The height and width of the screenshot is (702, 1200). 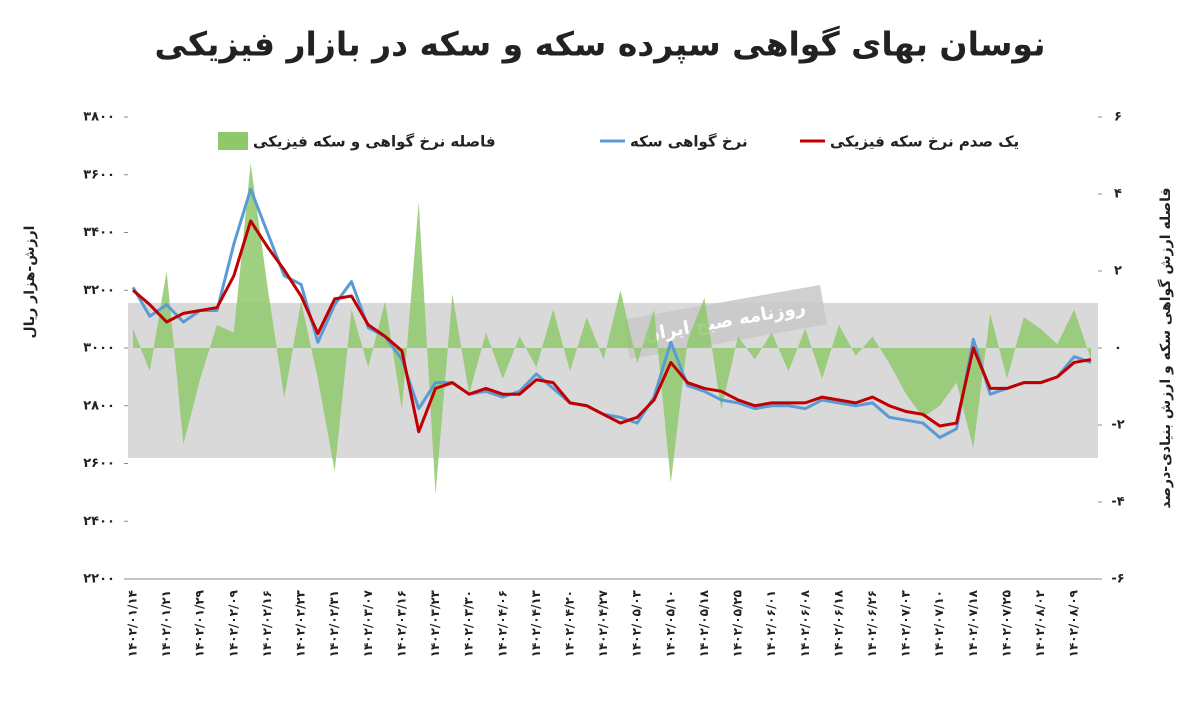 I want to click on x-tick-label: ۱۴۰۲/۰۶/۰۸, so click(x=805, y=623).